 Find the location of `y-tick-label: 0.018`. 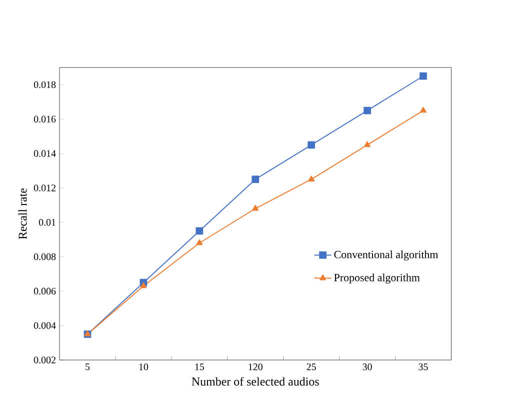

y-tick-label: 0.018 is located at coordinates (45, 85).